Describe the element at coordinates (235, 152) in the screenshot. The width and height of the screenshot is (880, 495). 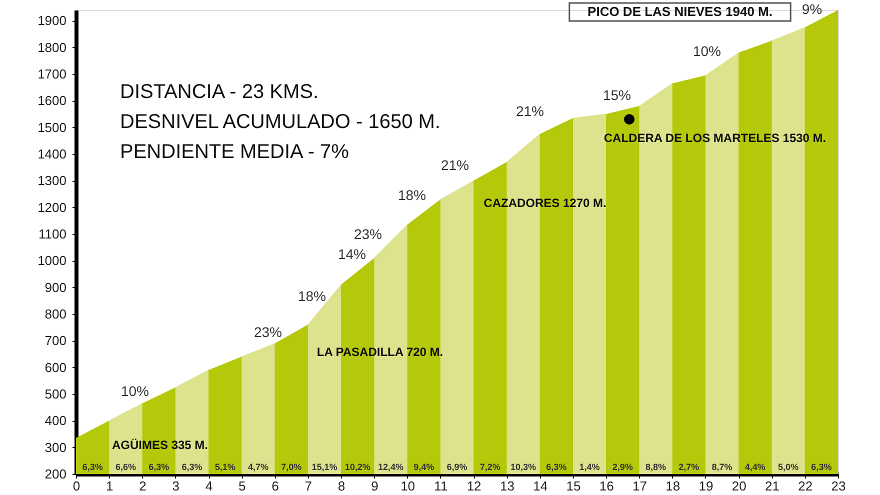
I see `annotation: PENDIENTE MEDIA - 7%` at that location.